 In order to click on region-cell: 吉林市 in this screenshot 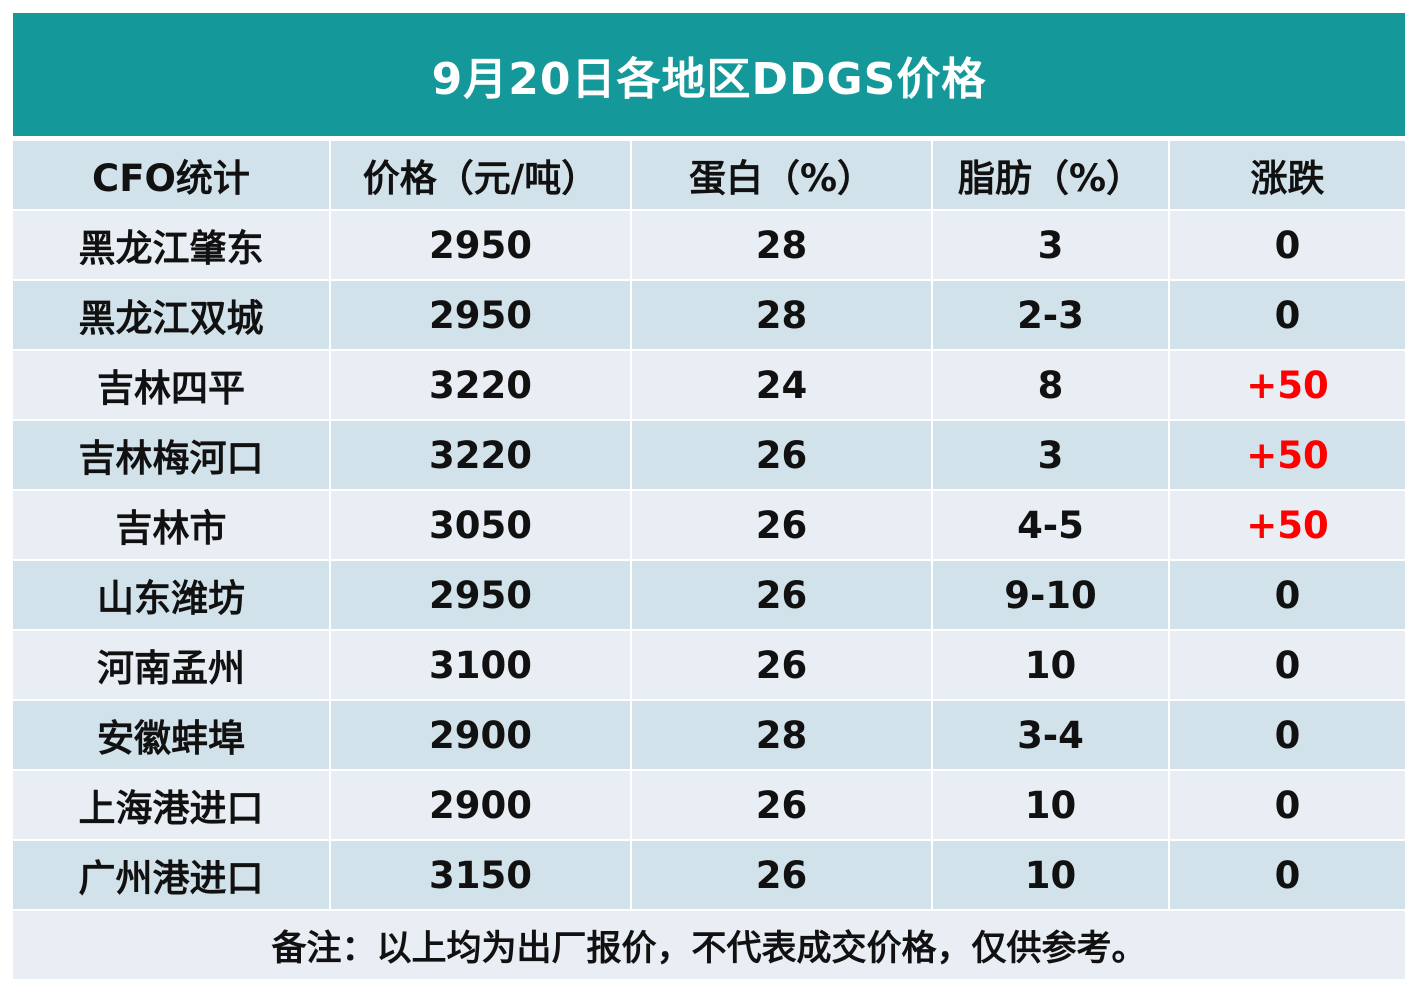, I will do `click(172, 525)`.